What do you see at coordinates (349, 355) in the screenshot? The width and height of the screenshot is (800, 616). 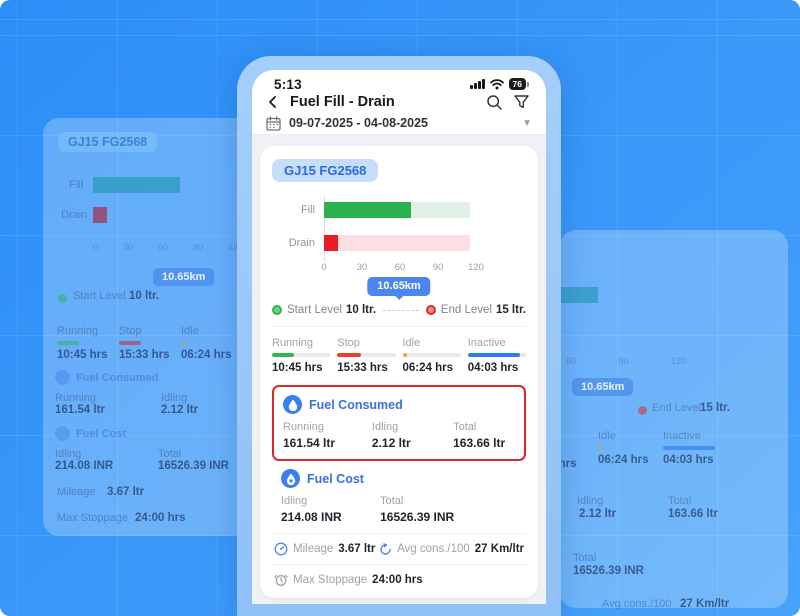 I see `stop-bar` at bounding box center [349, 355].